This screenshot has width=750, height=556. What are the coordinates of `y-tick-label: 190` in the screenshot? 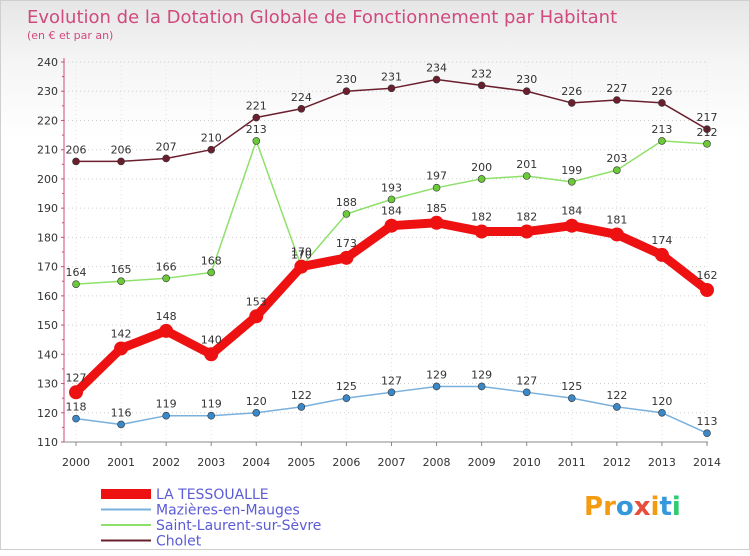 It's located at (47, 208).